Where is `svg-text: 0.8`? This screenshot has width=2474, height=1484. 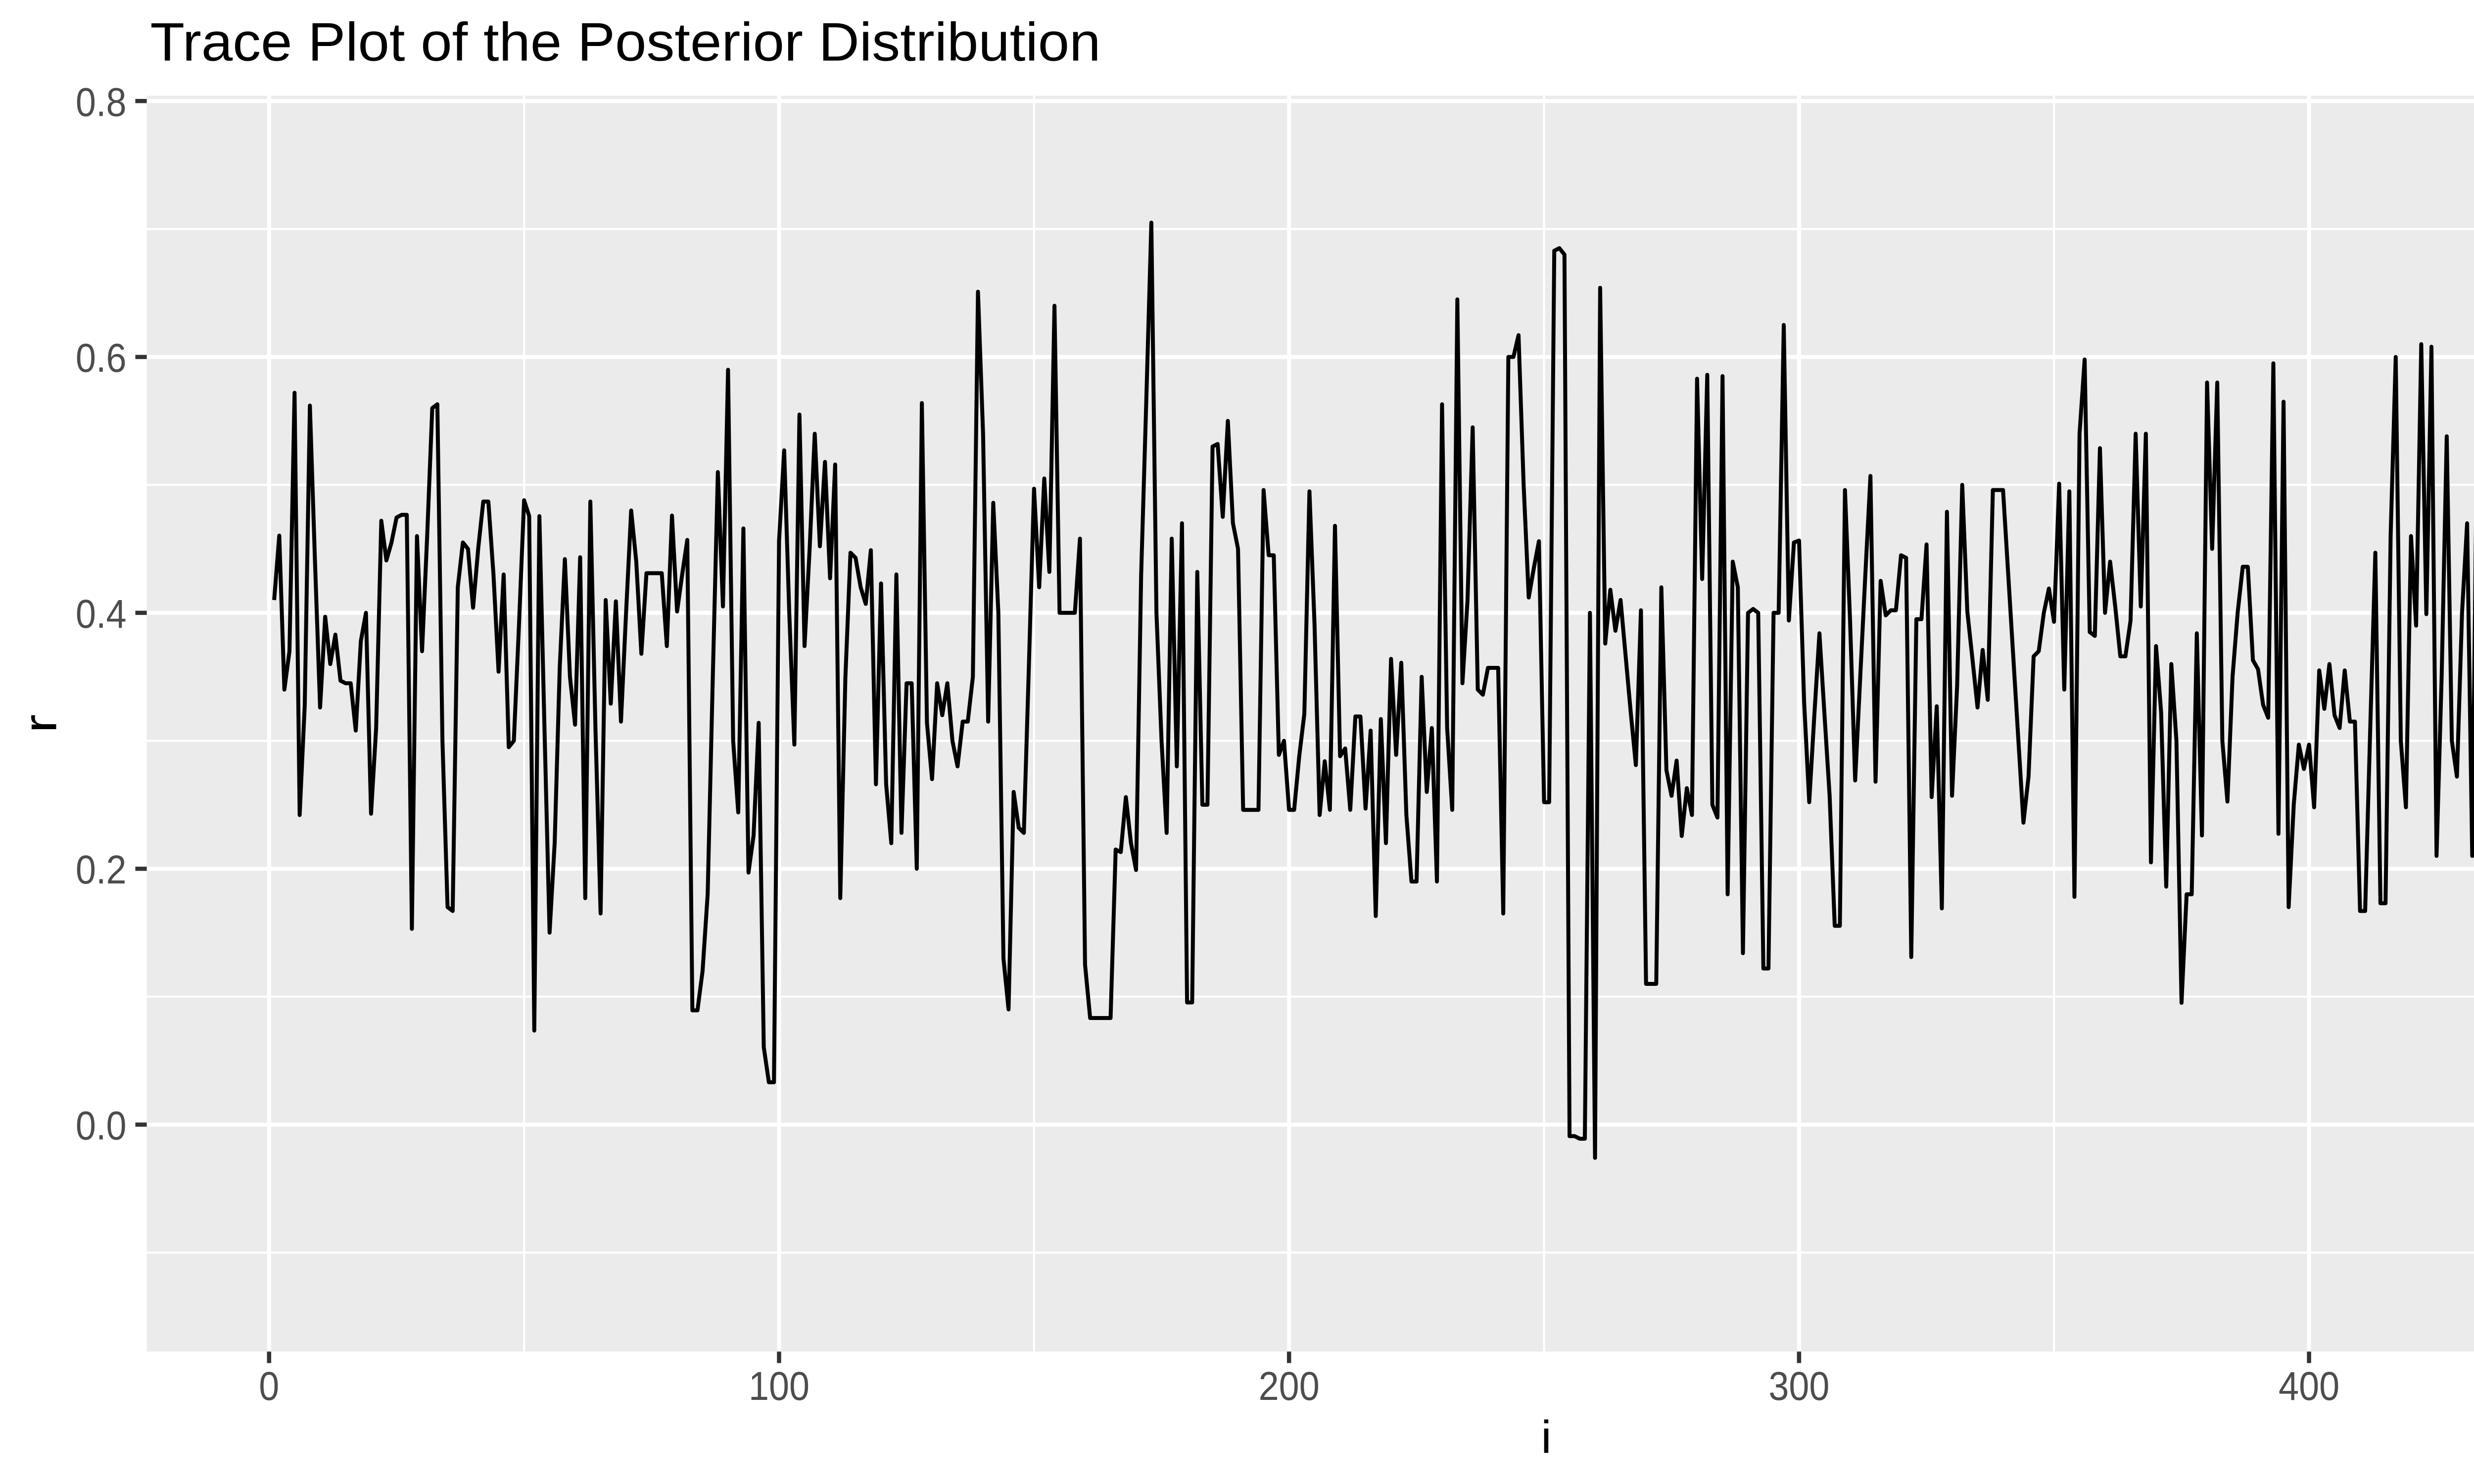 svg-text: 0.8 is located at coordinates (102, 102).